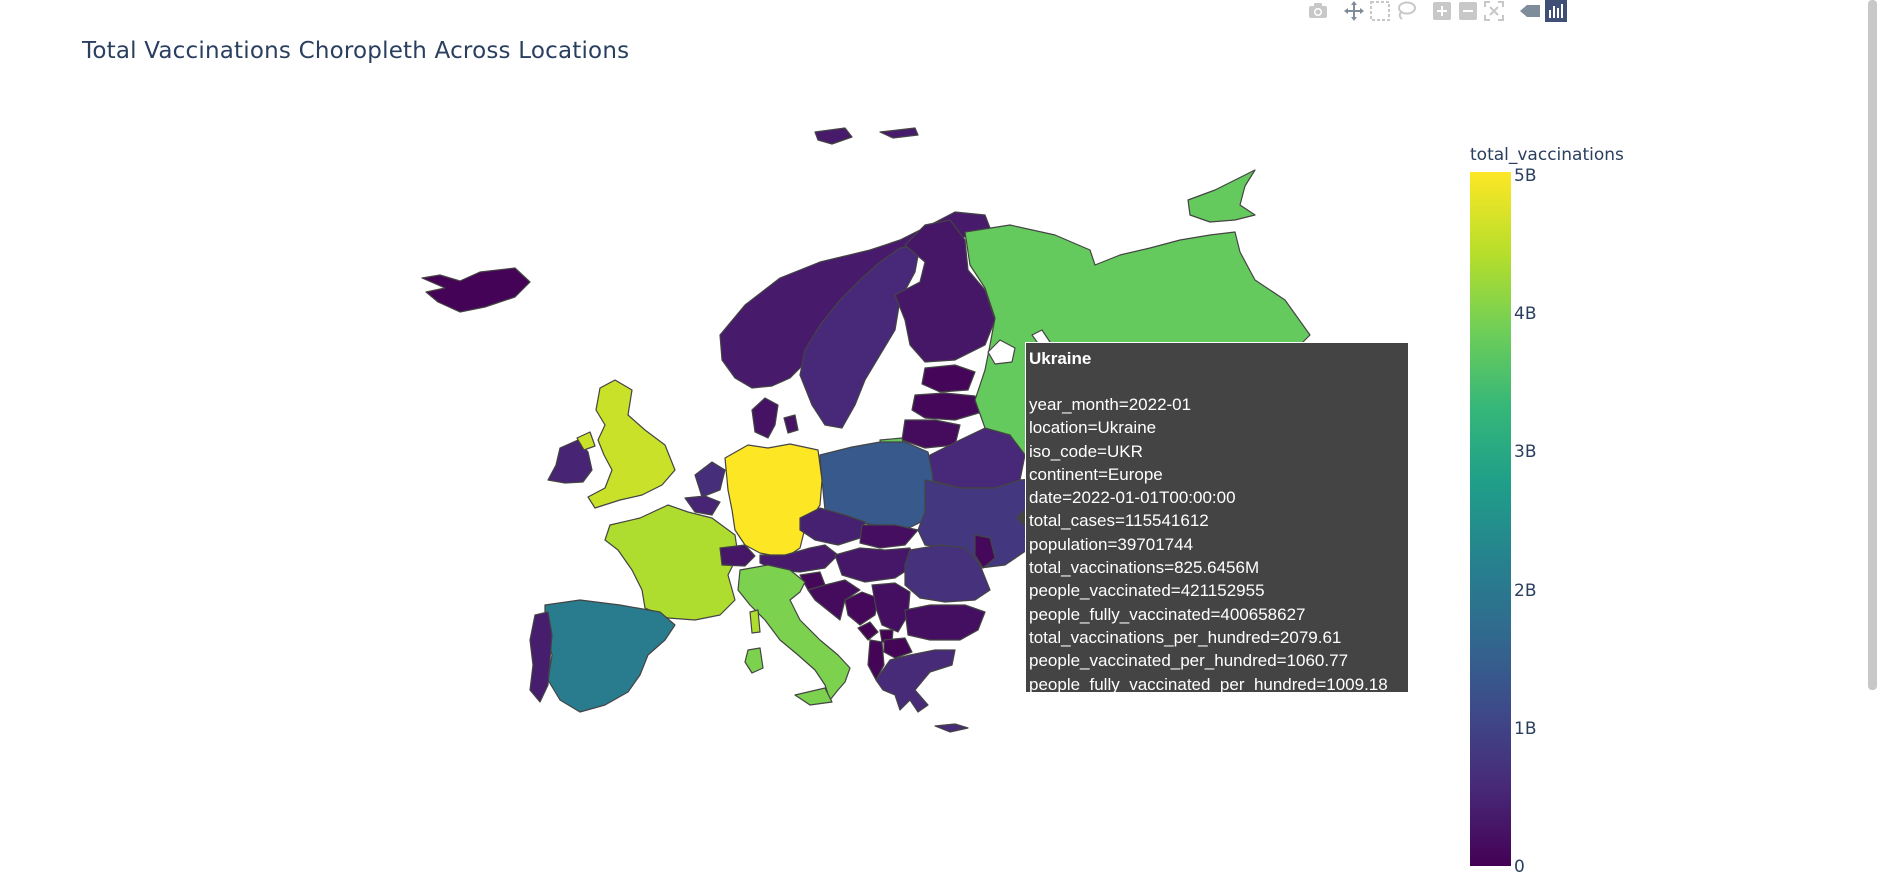 Image resolution: width=1877 pixels, height=881 pixels. What do you see at coordinates (1318, 11) in the screenshot?
I see `camera-icon` at bounding box center [1318, 11].